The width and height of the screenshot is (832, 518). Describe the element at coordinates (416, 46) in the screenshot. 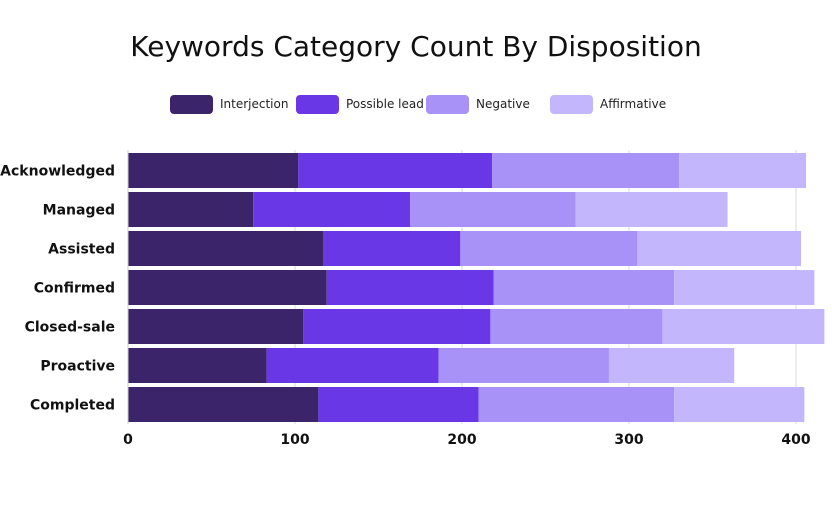

I see `chart-title: Keywords Category Count By Disposition` at that location.